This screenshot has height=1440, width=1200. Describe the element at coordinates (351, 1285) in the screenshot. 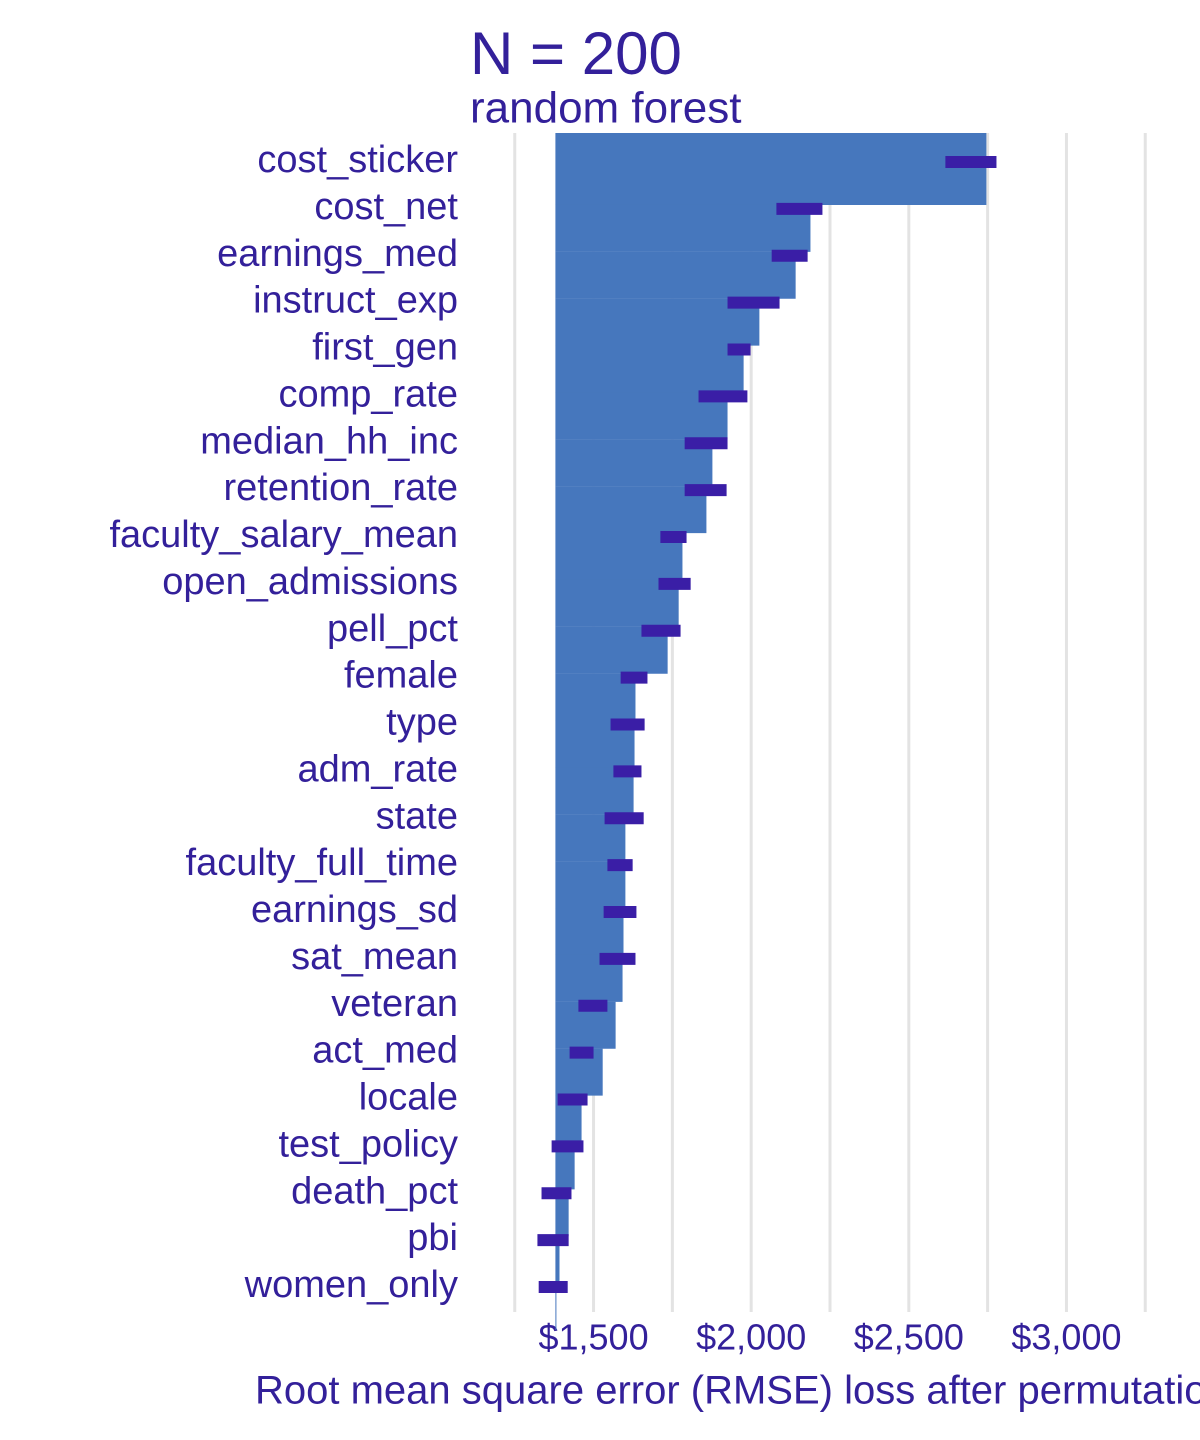

I see `y-tick-label: women_only` at that location.